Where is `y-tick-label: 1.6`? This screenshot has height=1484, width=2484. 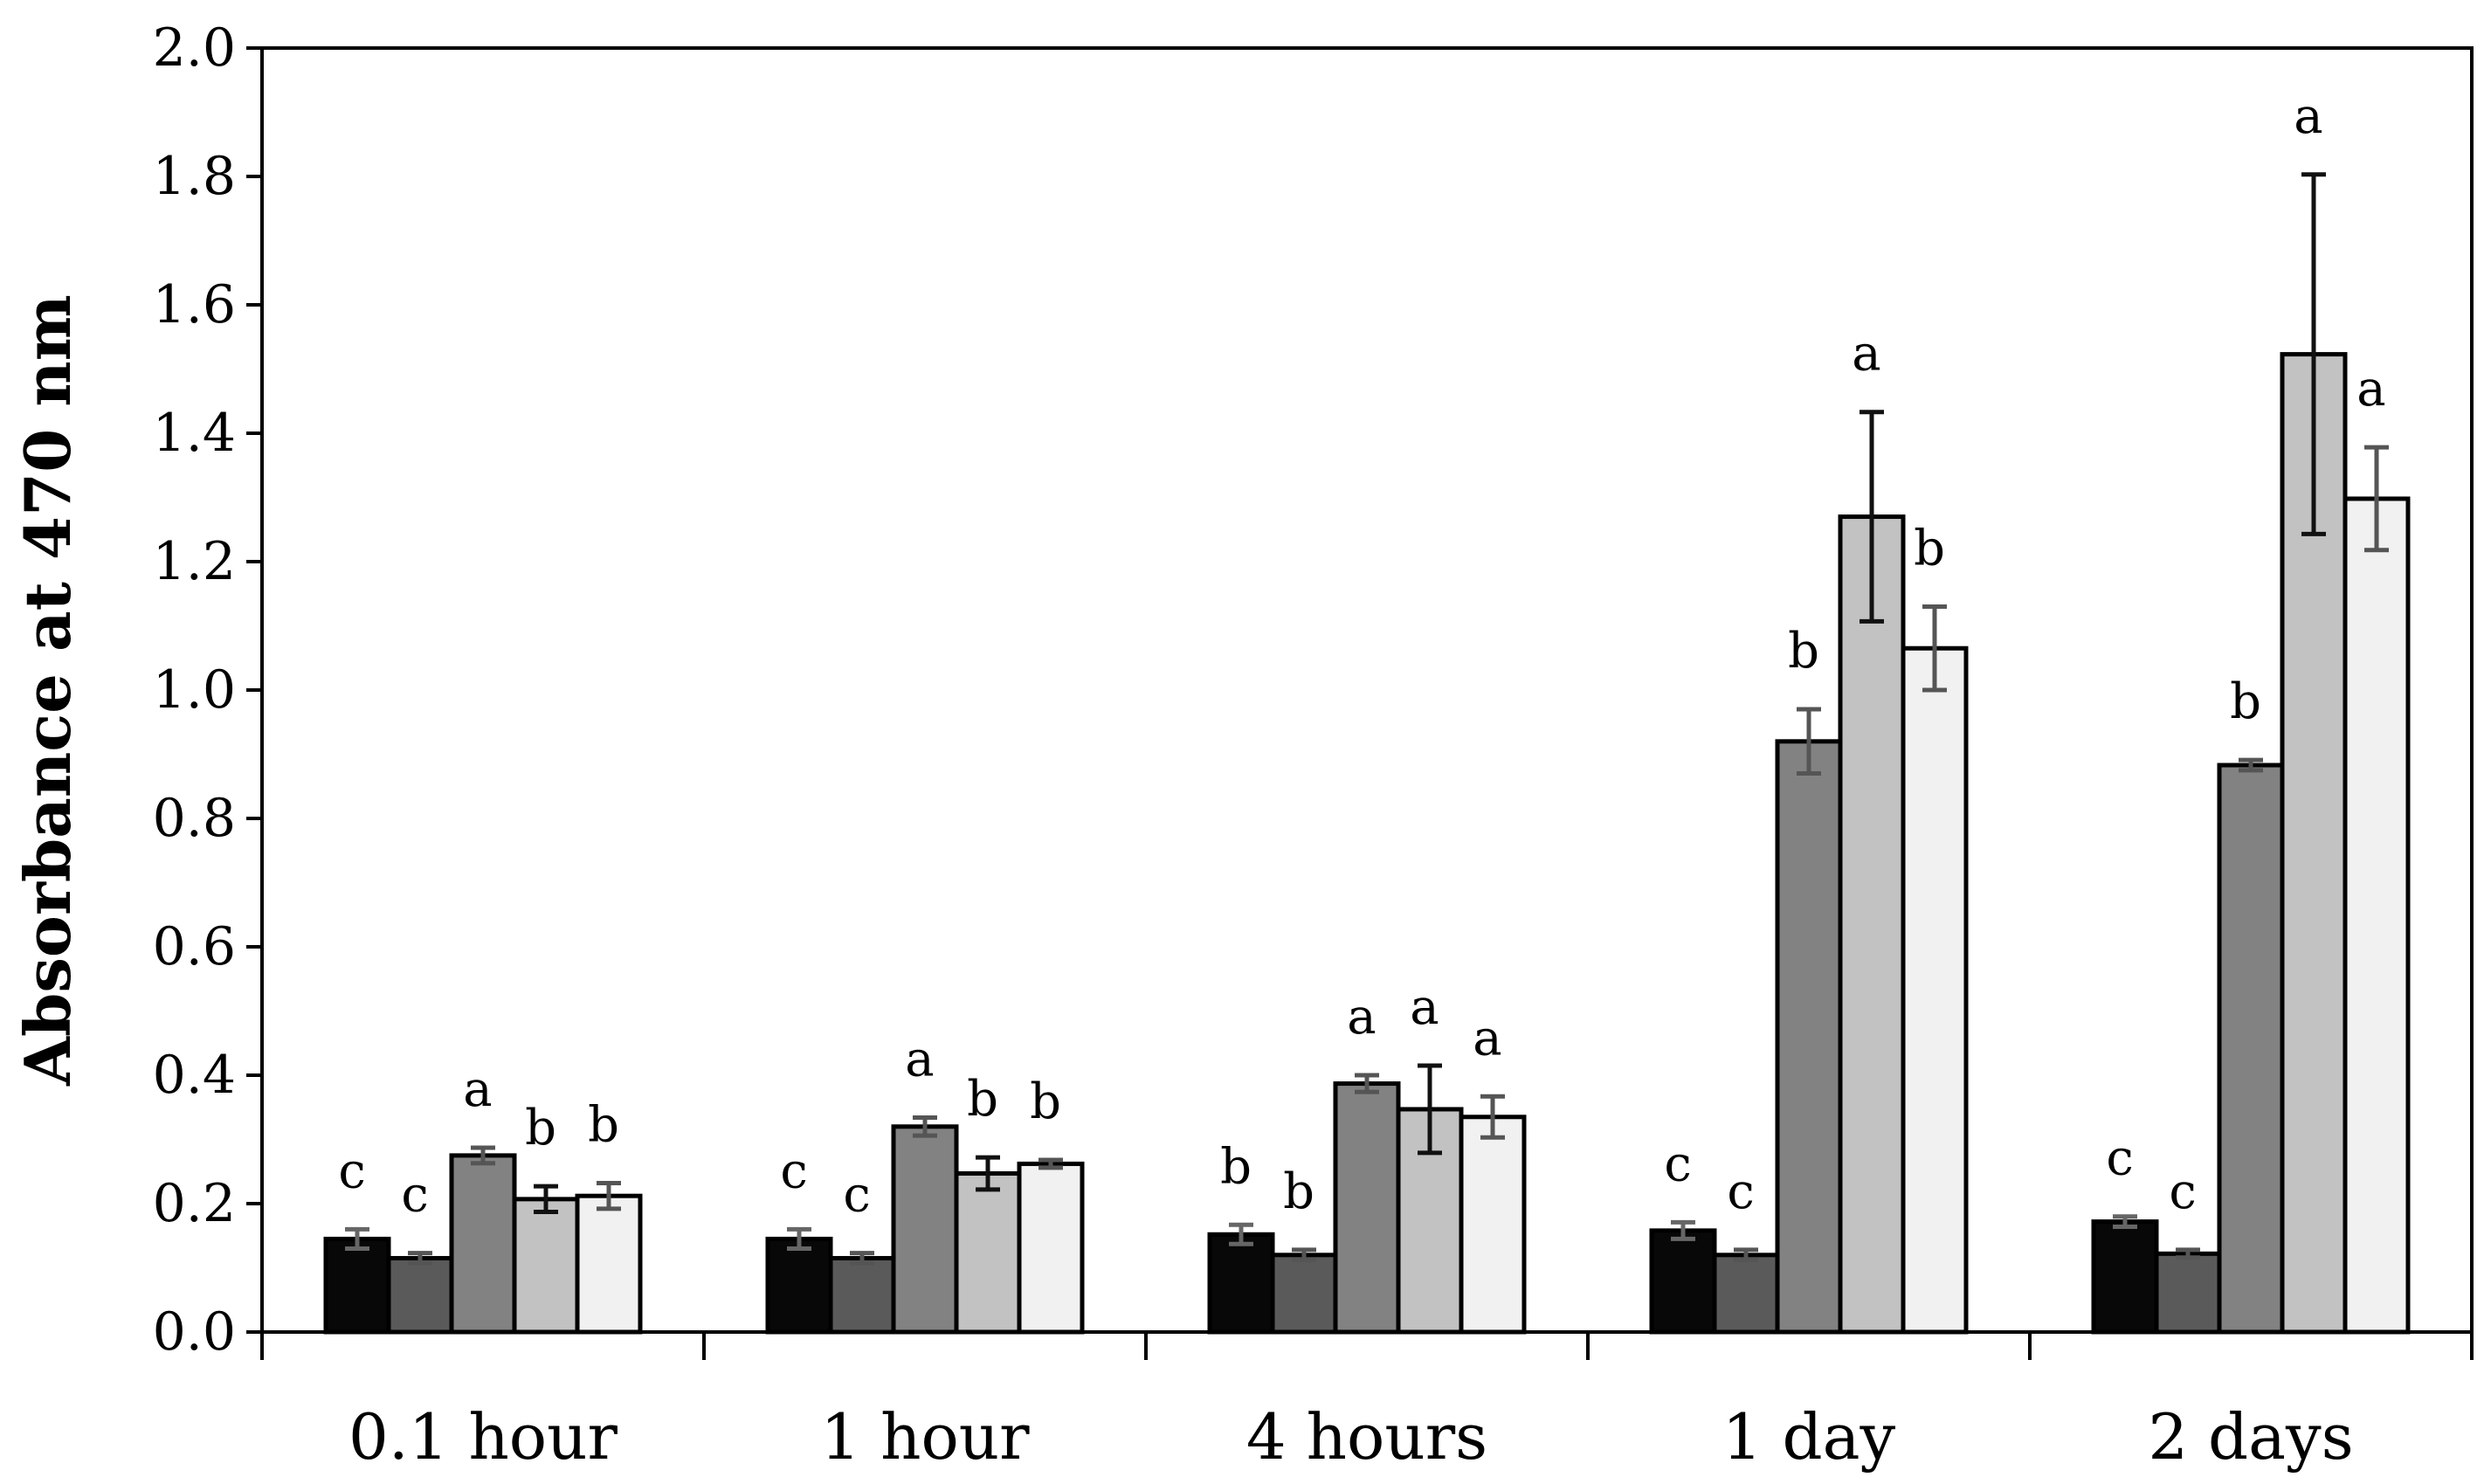
y-tick-label: 1.6 is located at coordinates (194, 304).